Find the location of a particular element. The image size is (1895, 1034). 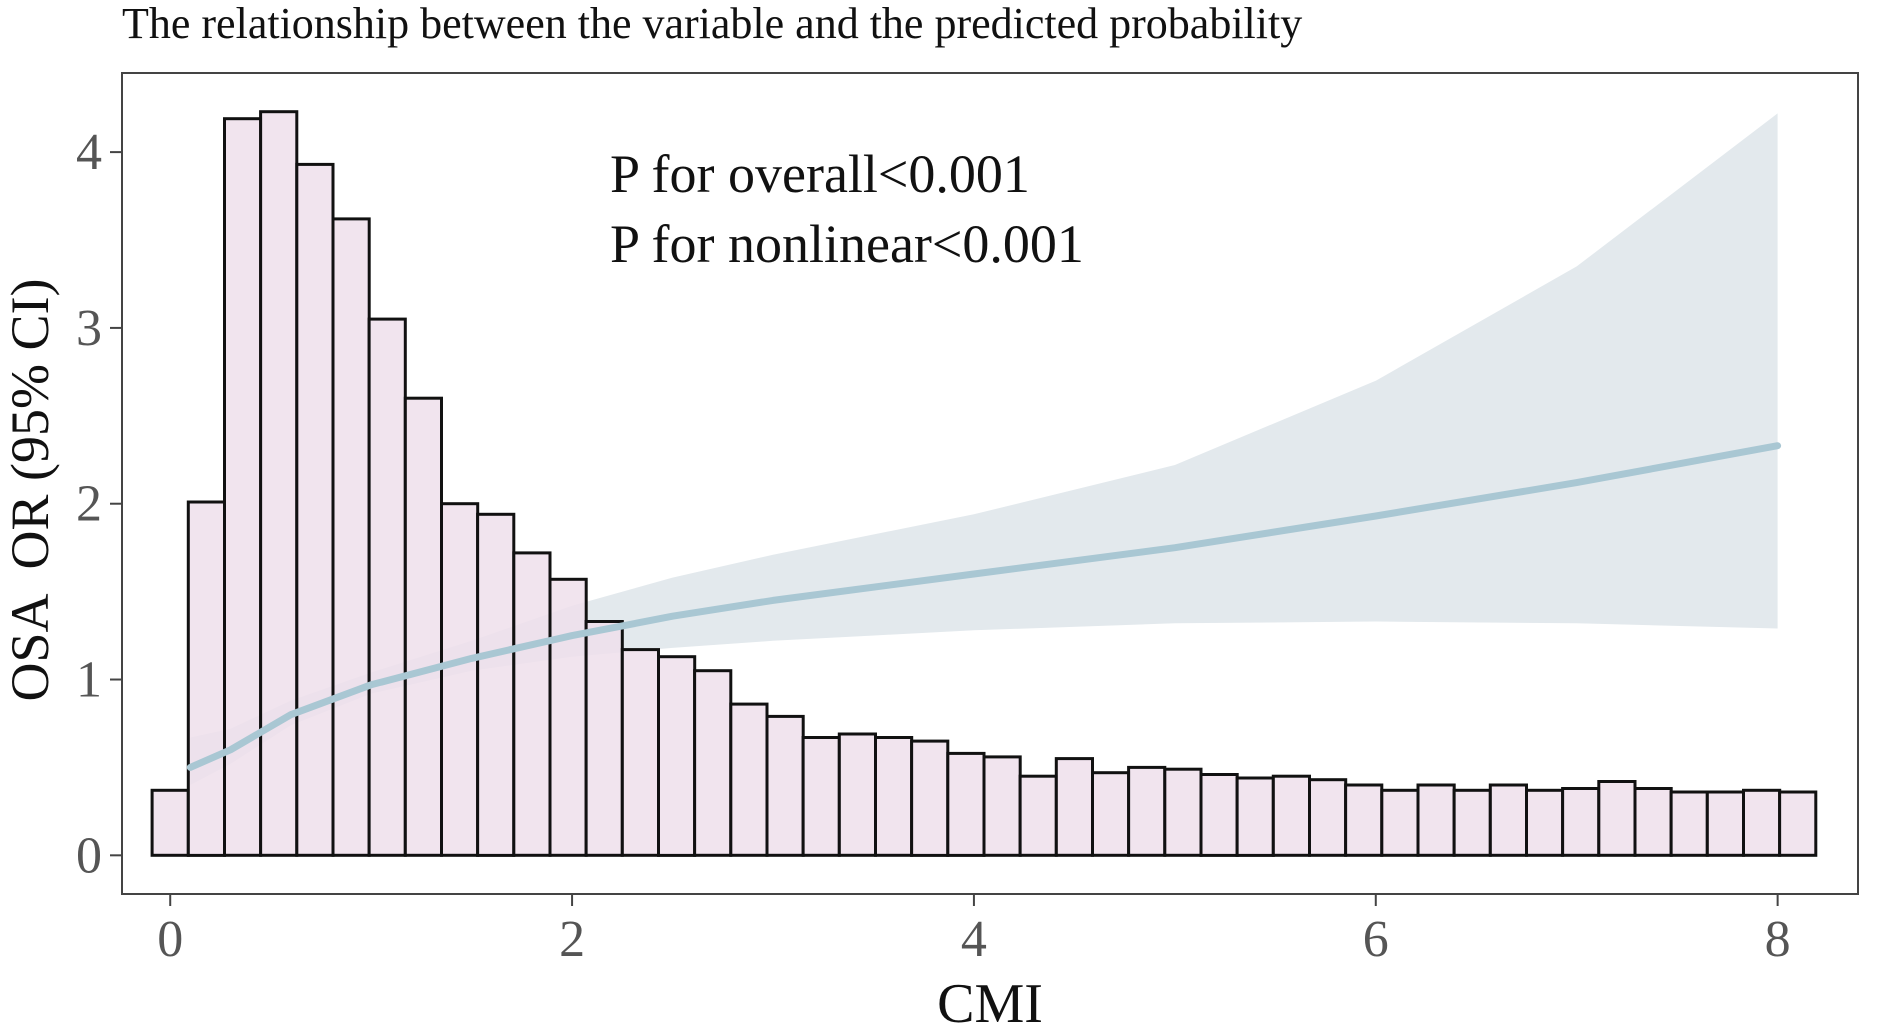

x-tick-label: 2 is located at coordinates (572, 939).